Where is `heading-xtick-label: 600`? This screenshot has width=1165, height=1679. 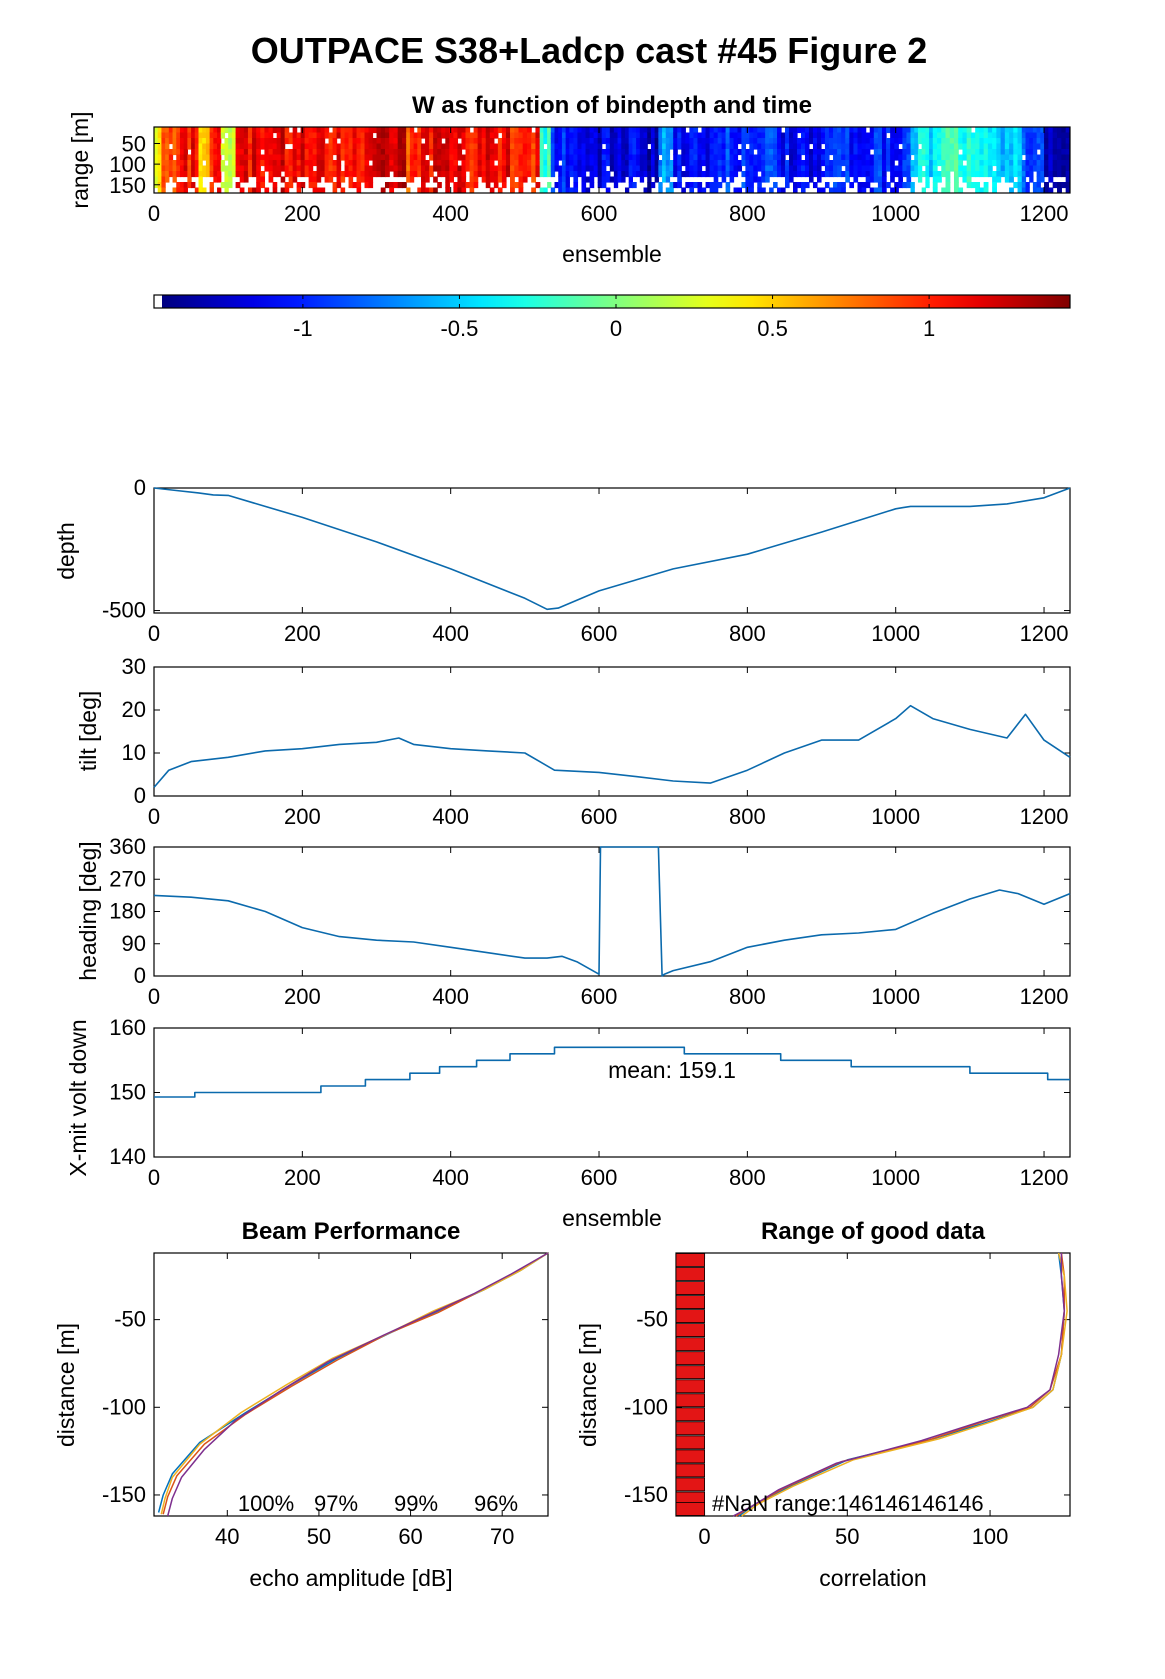
heading-xtick-label: 600 is located at coordinates (599, 996).